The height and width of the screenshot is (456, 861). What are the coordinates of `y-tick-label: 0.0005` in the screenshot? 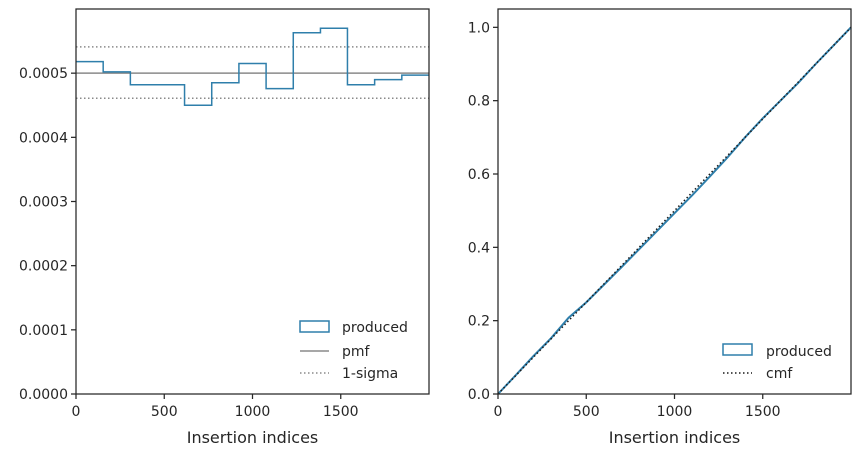 It's located at (43, 74).